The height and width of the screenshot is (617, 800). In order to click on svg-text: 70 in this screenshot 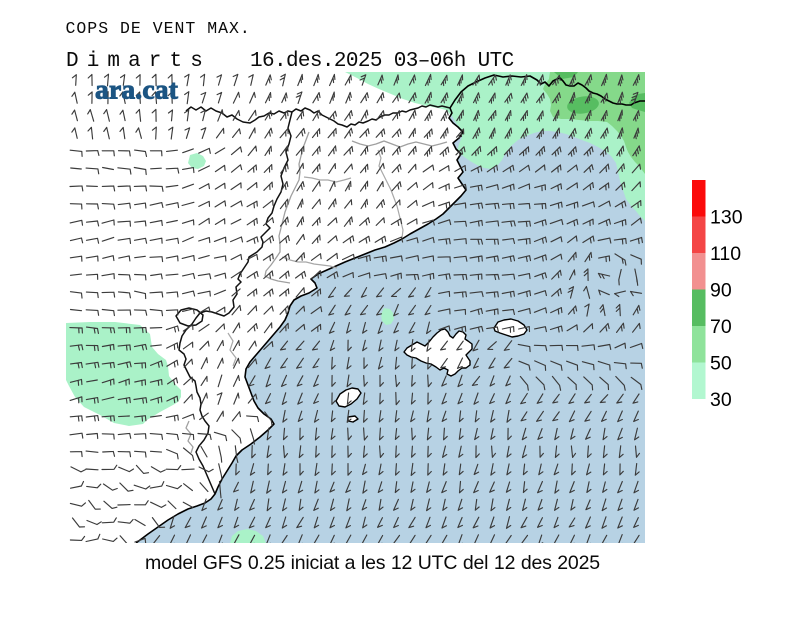, I will do `click(721, 327)`.